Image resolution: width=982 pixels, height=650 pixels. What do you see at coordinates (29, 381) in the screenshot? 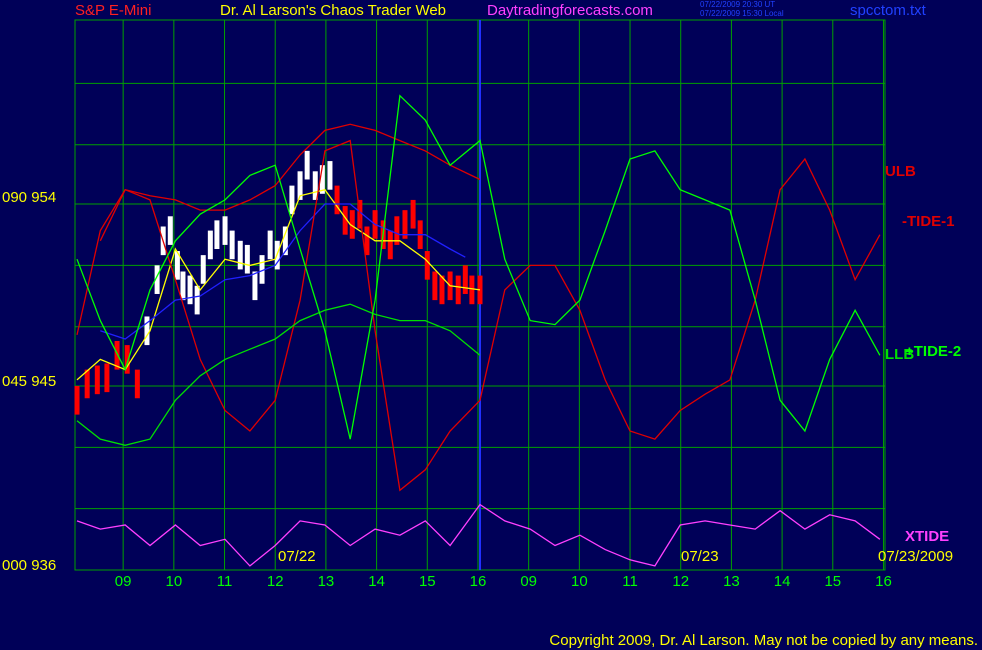
I see `y-tick-label: 045 945` at bounding box center [29, 381].